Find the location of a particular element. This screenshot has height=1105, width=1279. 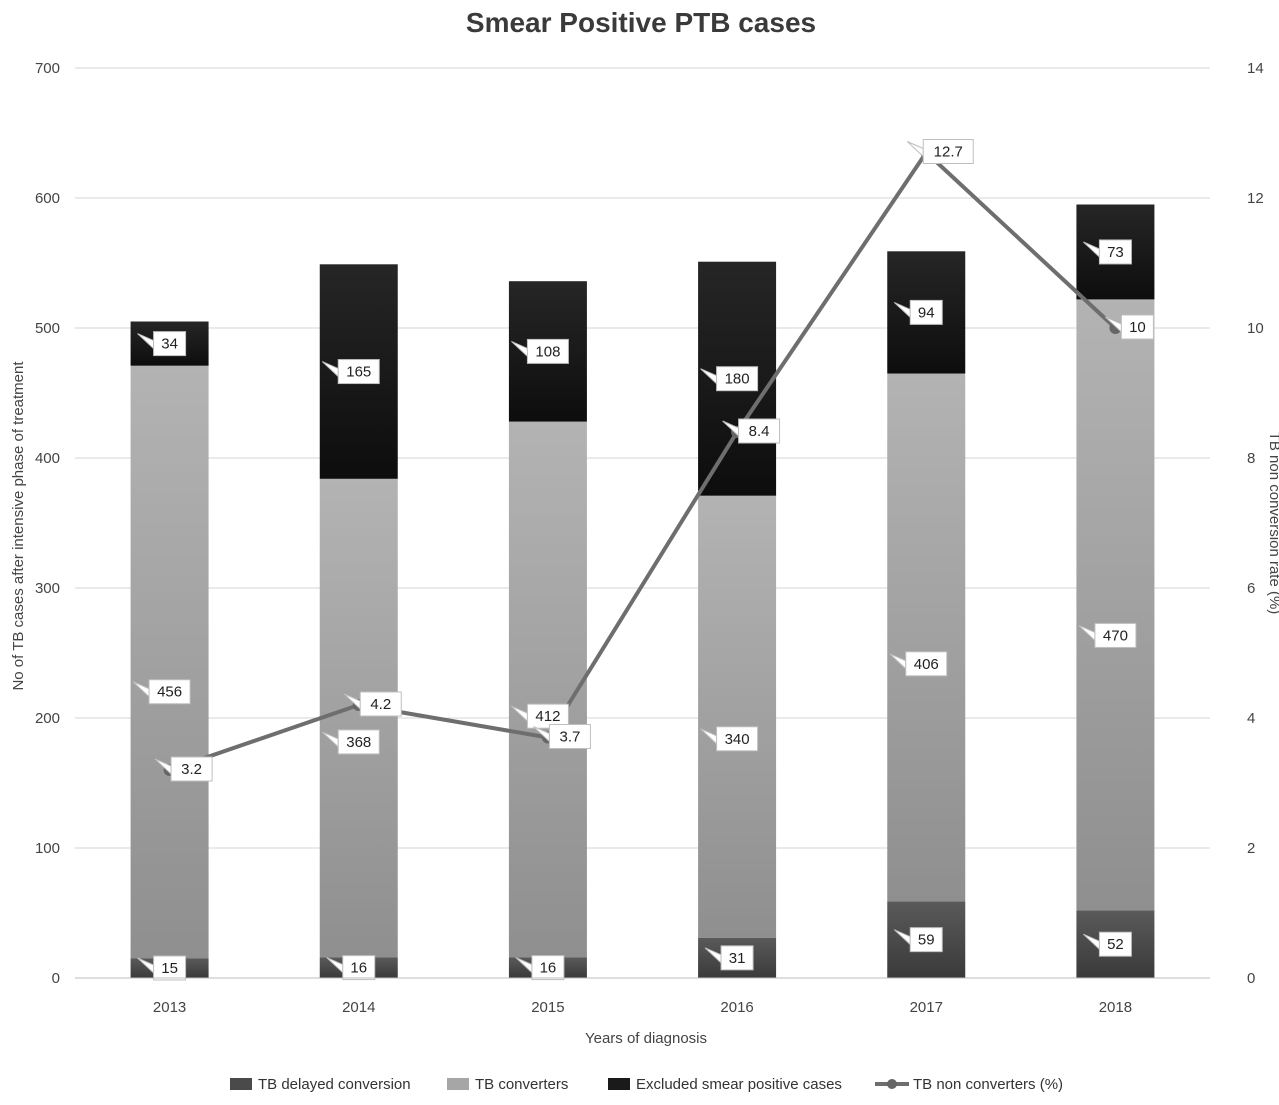

data-label: 52 is located at coordinates (1107, 944).